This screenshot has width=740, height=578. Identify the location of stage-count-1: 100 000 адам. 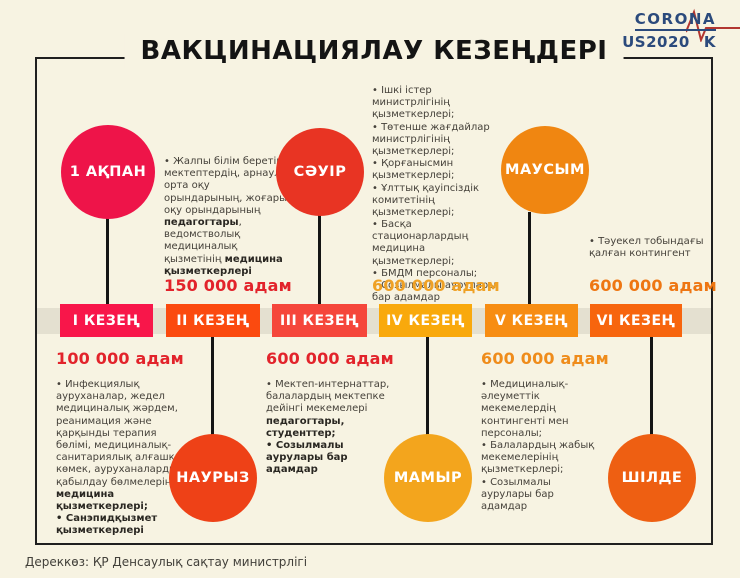
(120, 358).